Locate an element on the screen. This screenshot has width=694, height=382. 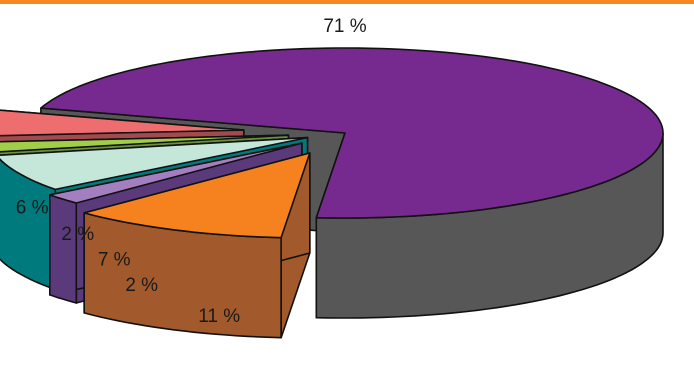
data-label-4: 2 % is located at coordinates (77, 234).